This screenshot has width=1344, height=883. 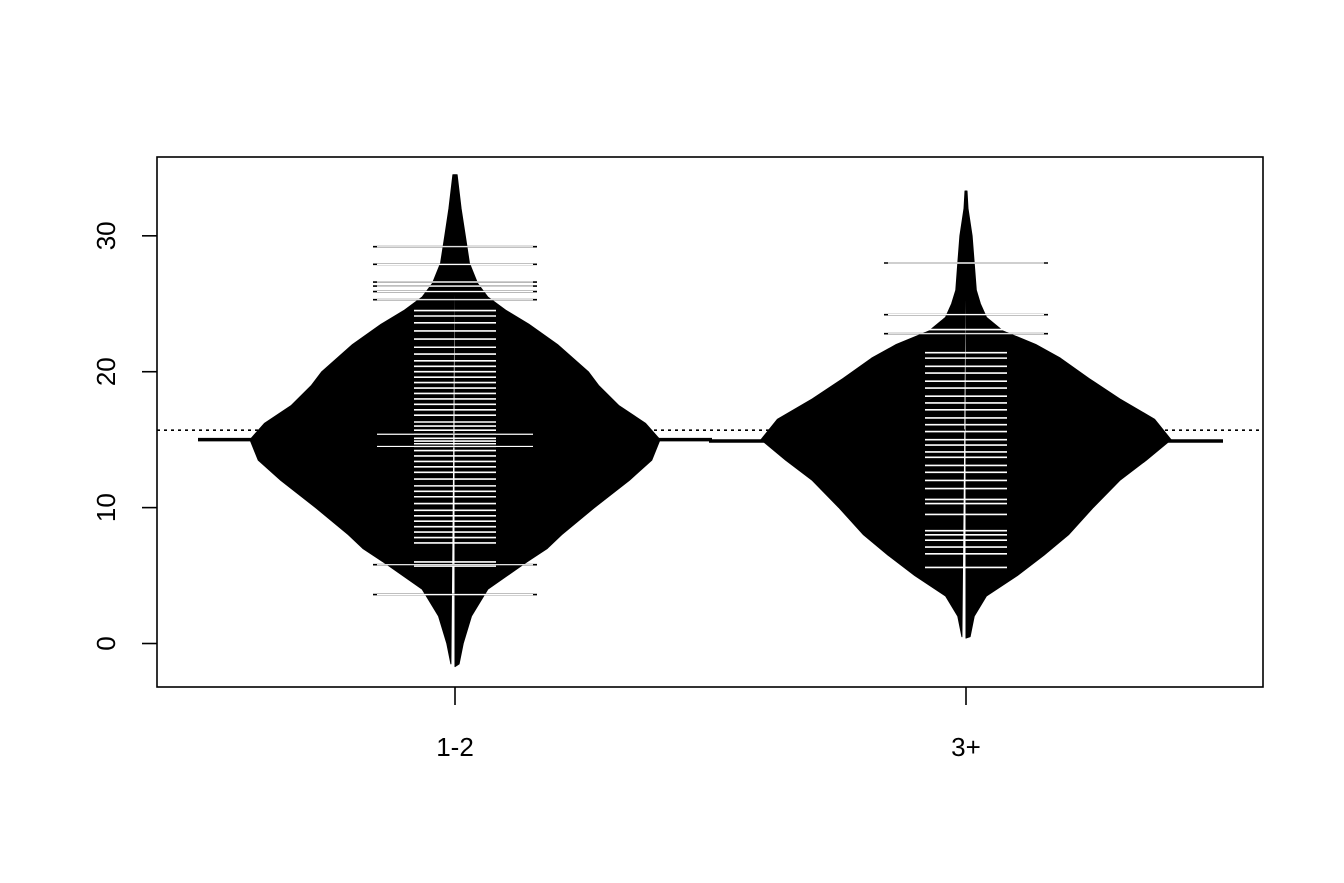 I want to click on x-tick-label: 3+, so click(x=966, y=747).